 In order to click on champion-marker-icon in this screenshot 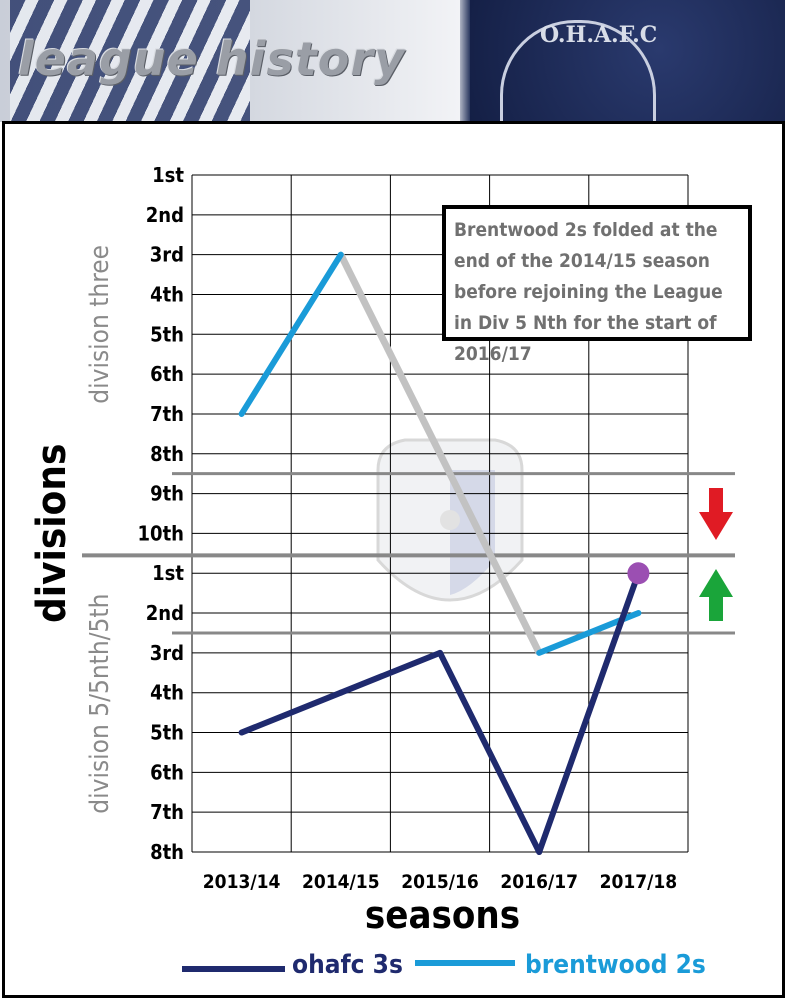, I will do `click(638, 573)`.